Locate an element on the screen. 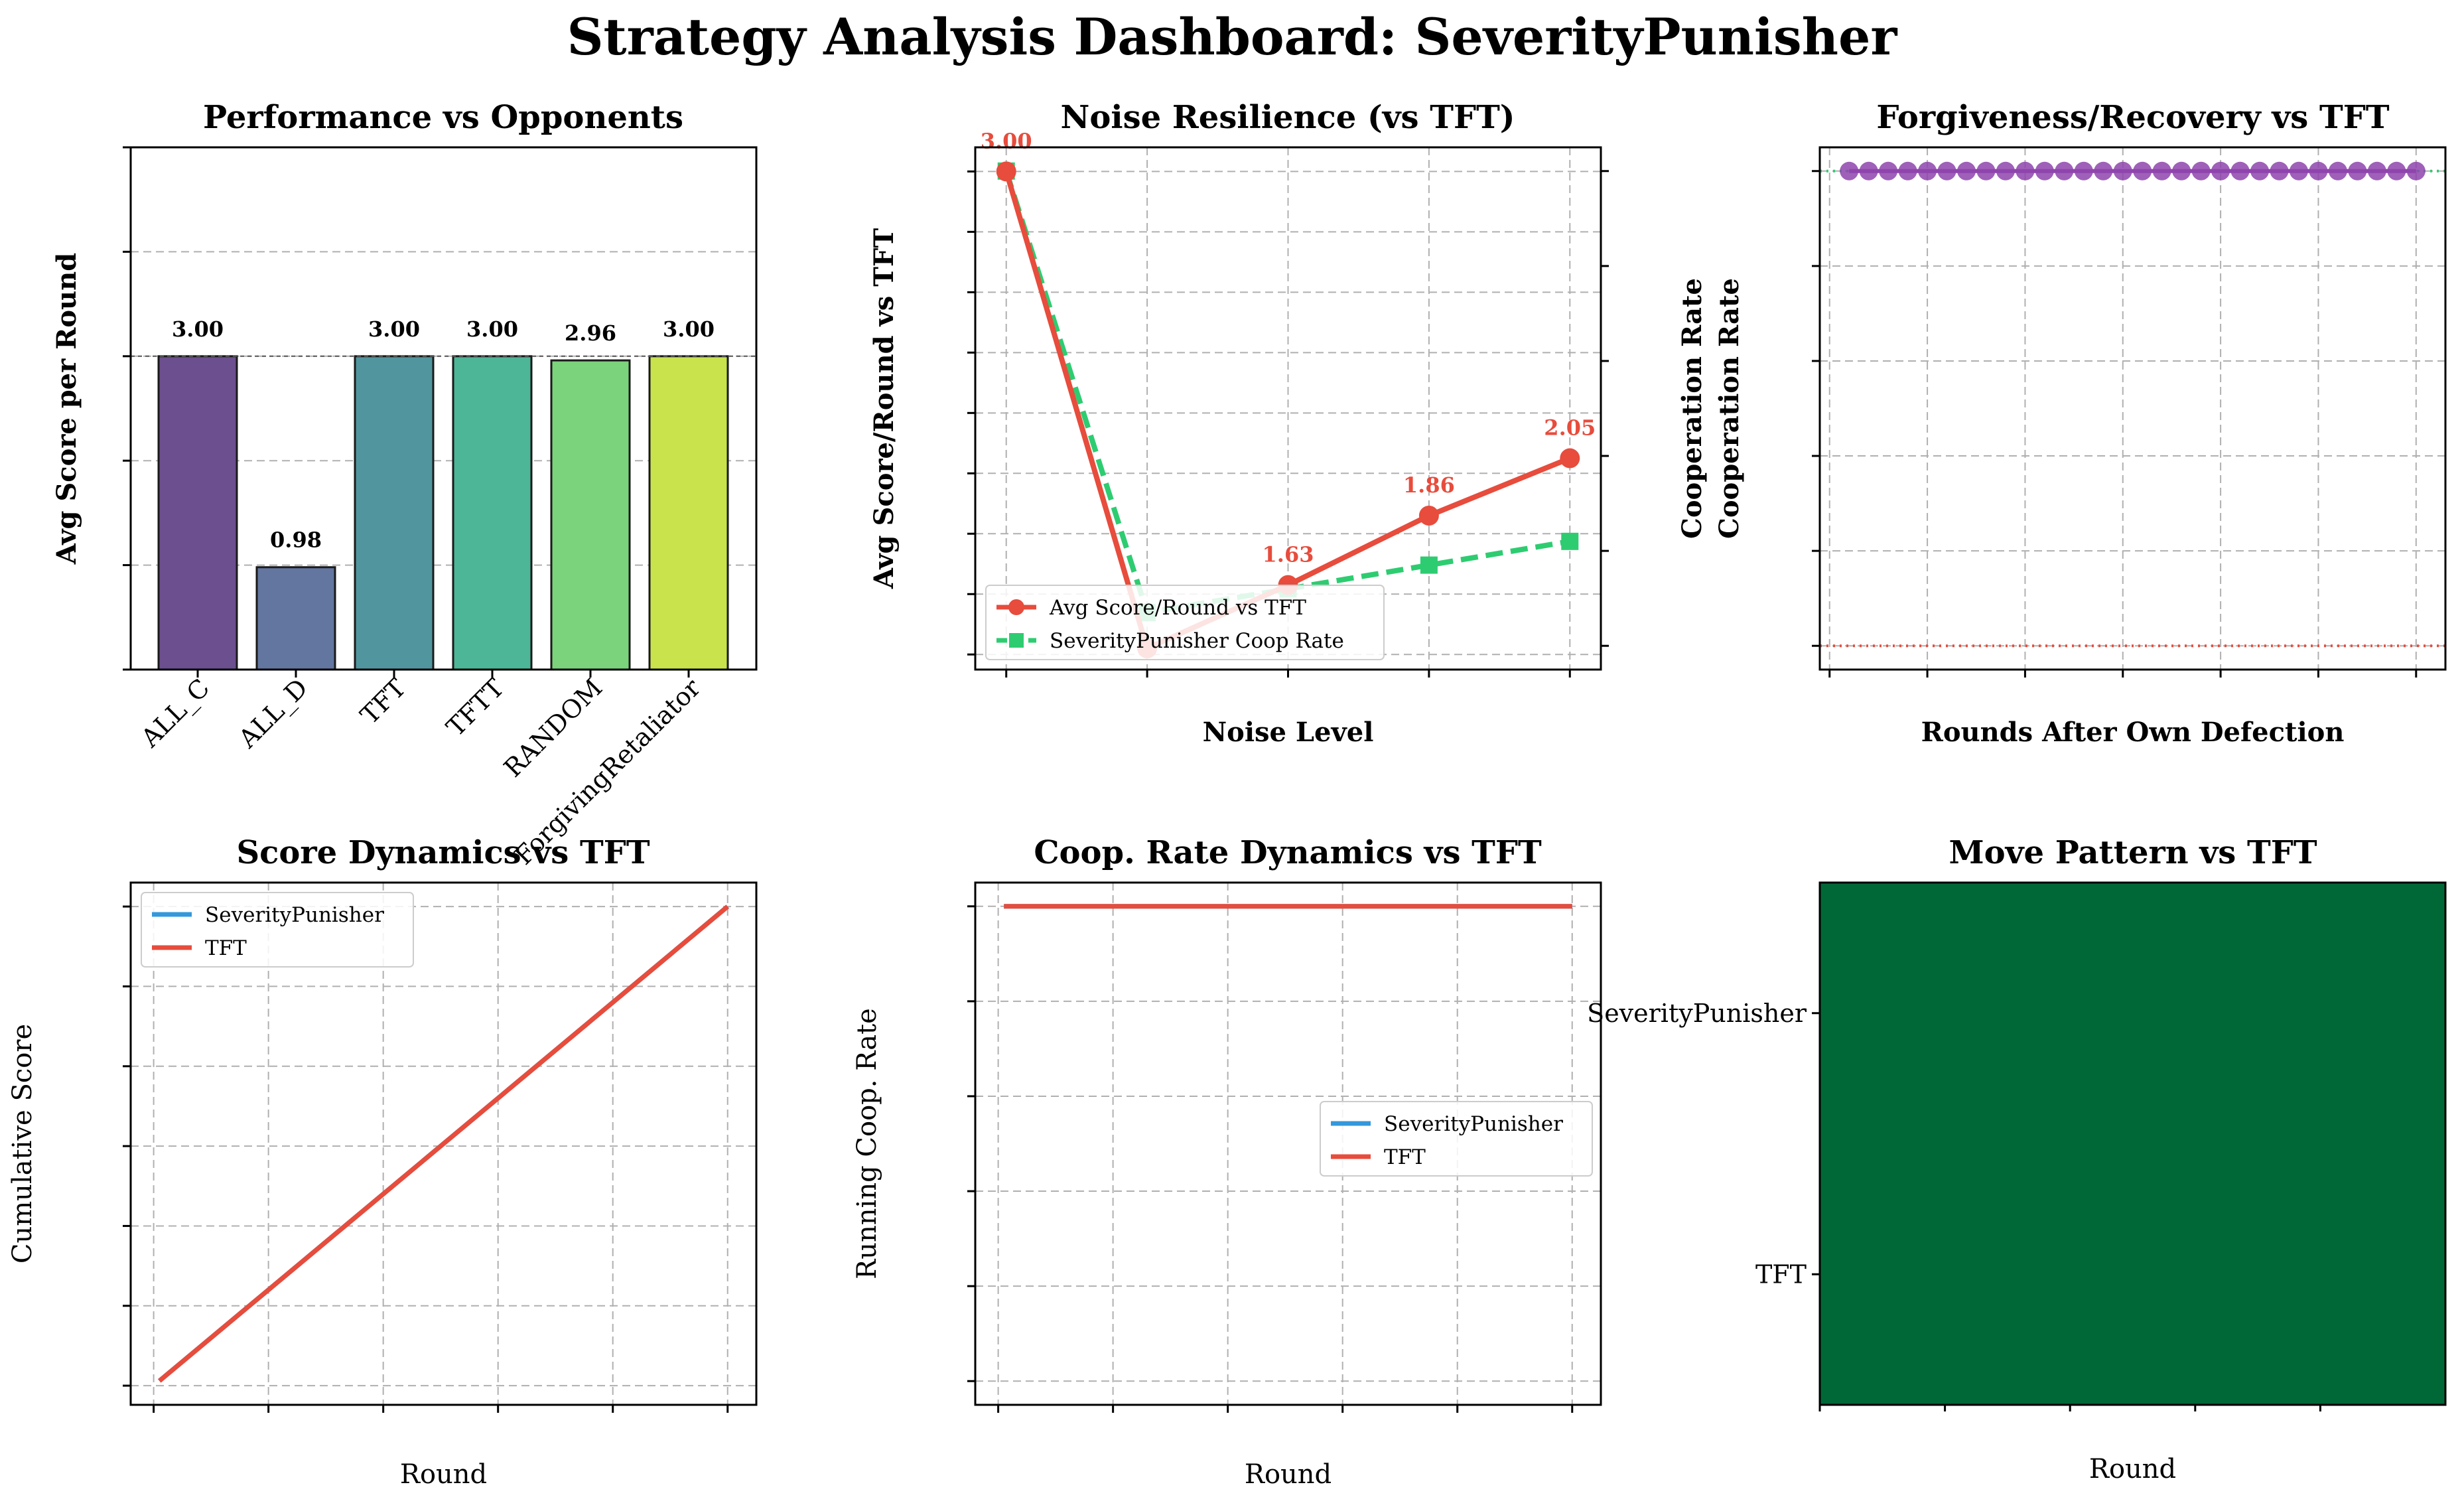 The image size is (2464, 1511). noise-legend-label-score: Avg Score/Round vs TFT is located at coordinates (1177, 608).